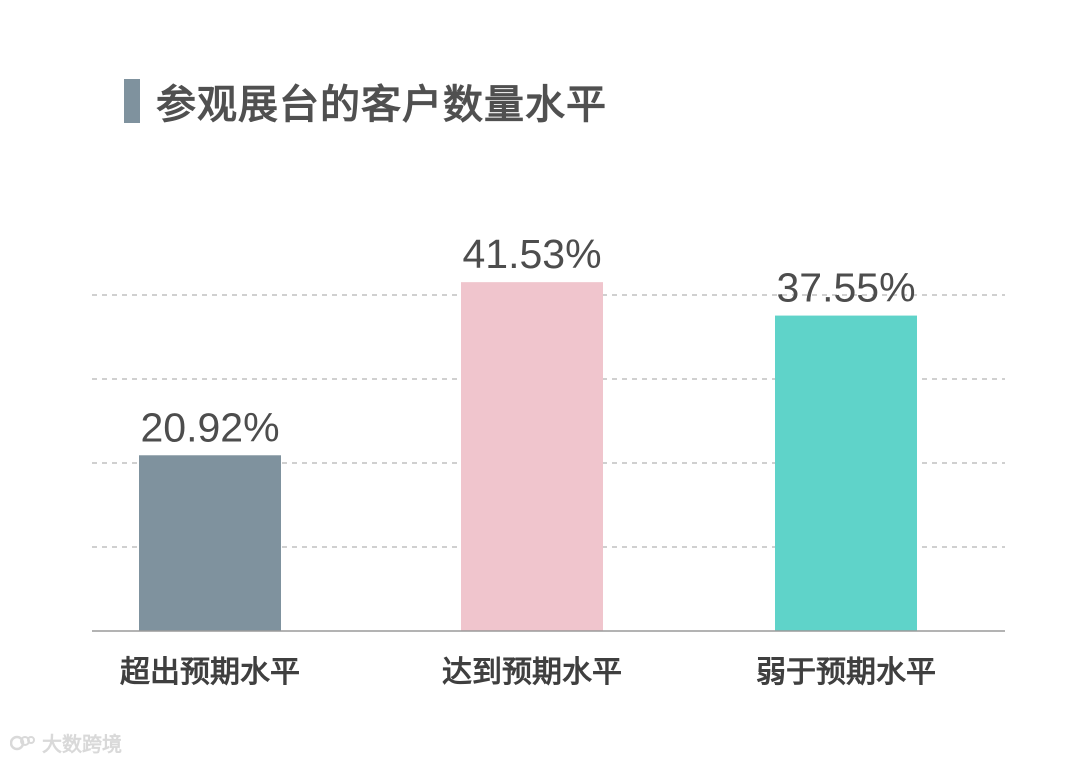 This screenshot has width=1080, height=761. Describe the element at coordinates (209, 427) in the screenshot. I see `data-label: 20.92%` at that location.